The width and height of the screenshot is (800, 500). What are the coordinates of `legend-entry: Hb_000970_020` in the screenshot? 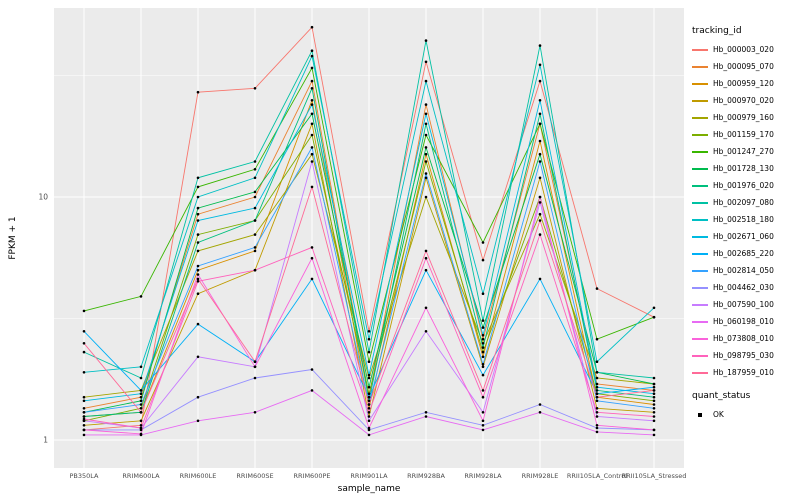 It's located at (745, 100).